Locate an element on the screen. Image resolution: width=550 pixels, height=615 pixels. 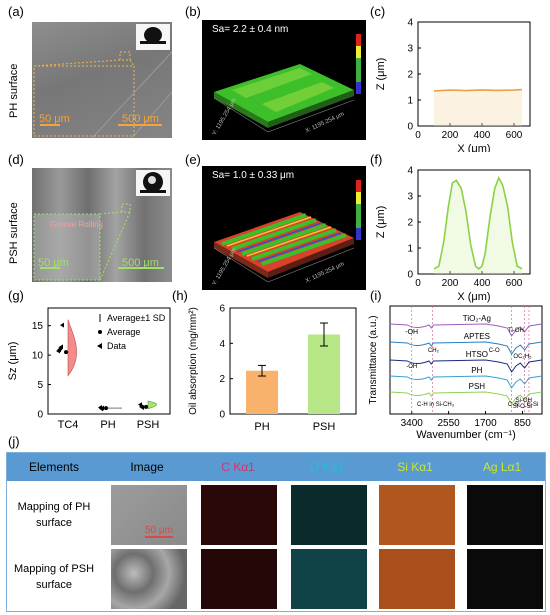
y-tick-label: 6 is located at coordinates (222, 309).